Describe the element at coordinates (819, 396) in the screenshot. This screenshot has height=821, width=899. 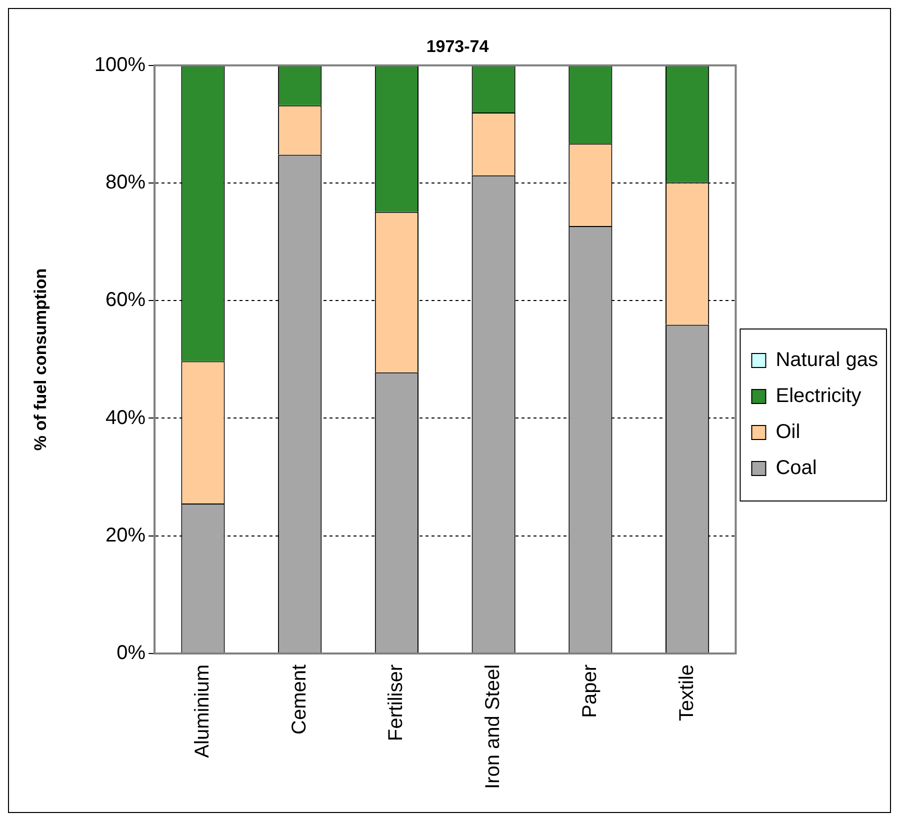
I see `legend-label: Electricity` at that location.